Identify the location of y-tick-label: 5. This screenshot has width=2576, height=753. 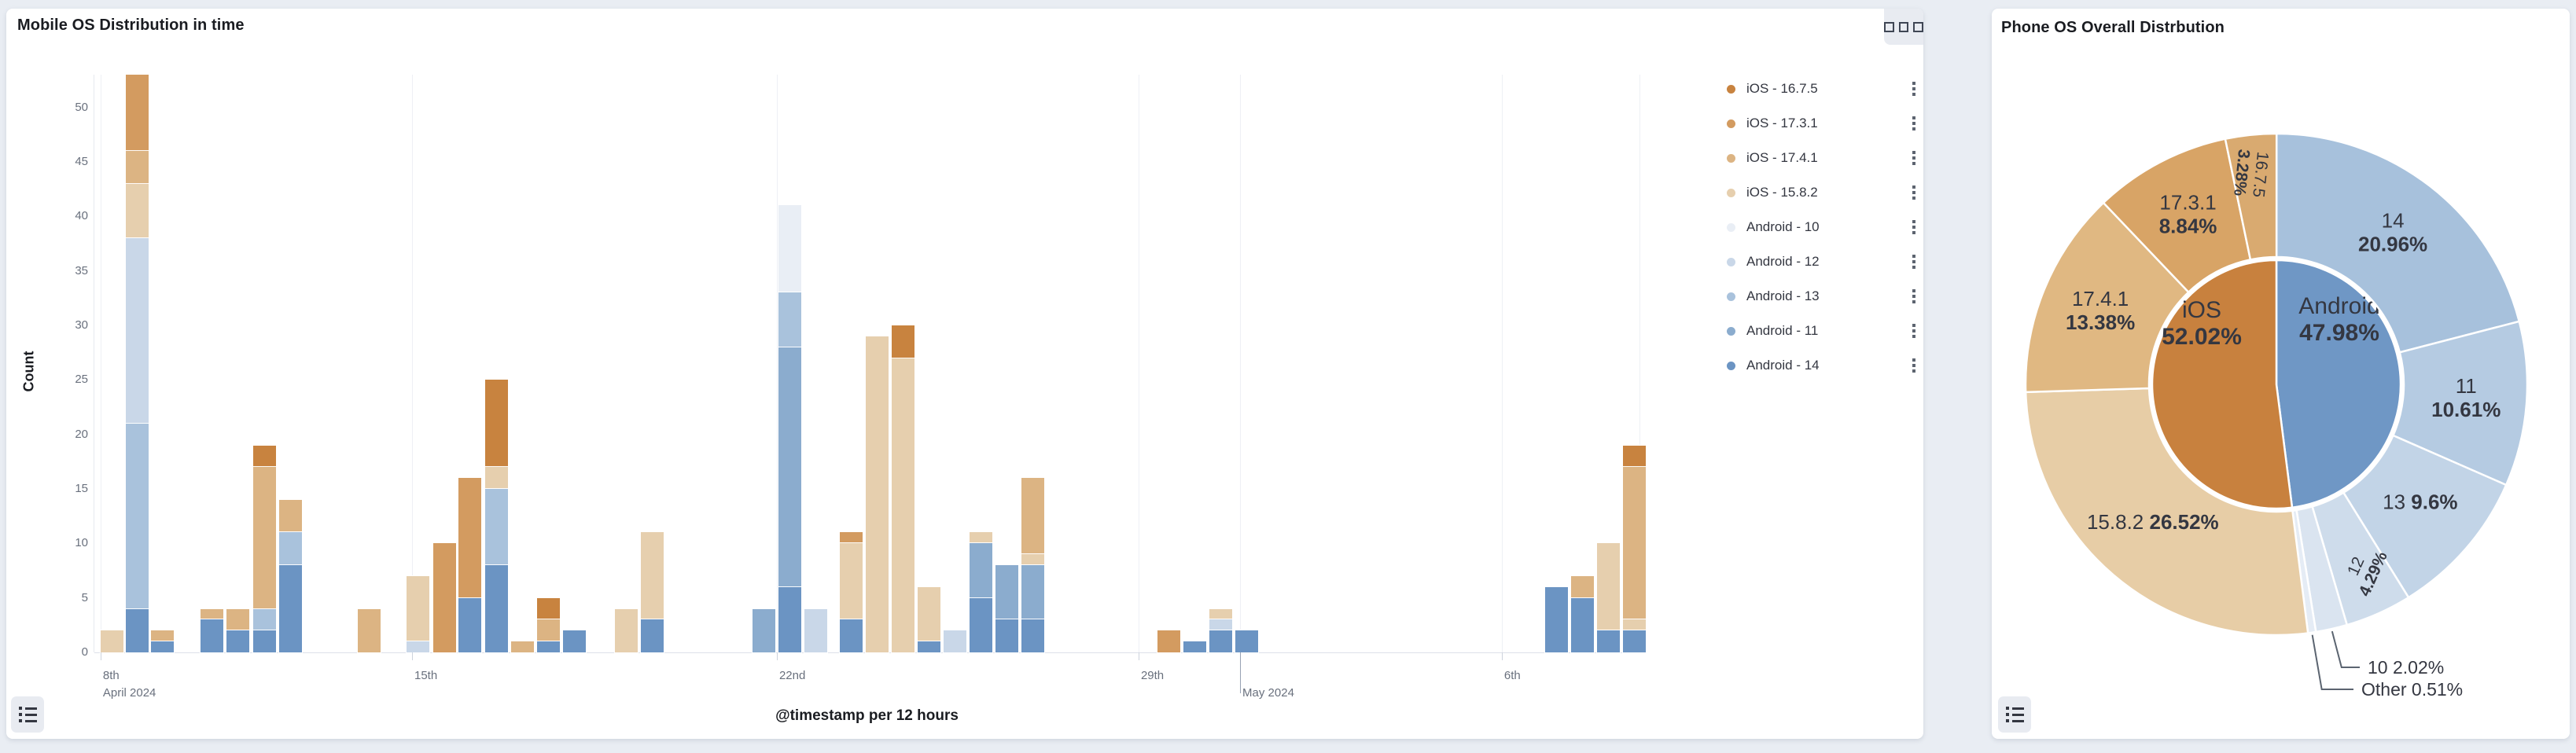
(84, 597).